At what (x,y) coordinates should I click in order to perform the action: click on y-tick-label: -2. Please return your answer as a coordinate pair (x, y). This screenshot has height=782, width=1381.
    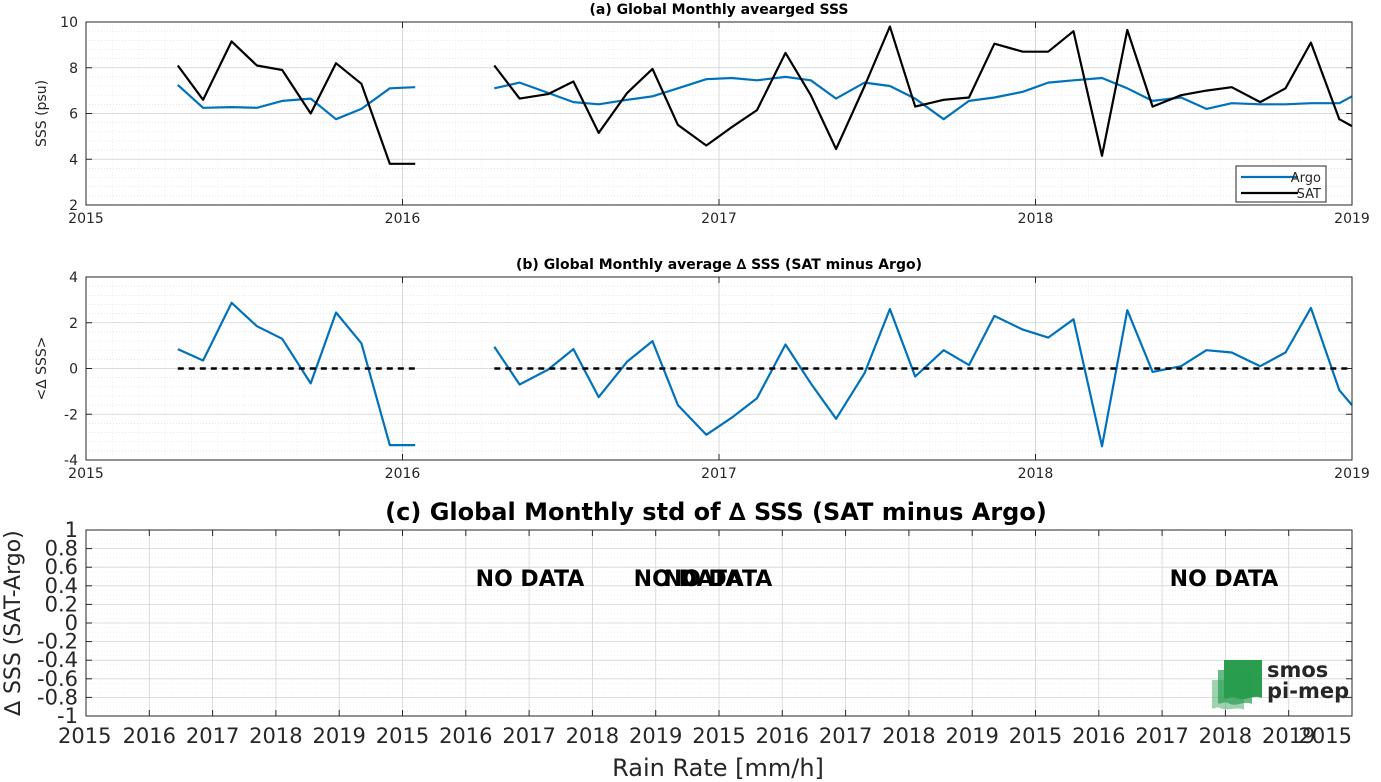
    Looking at the image, I should click on (71, 415).